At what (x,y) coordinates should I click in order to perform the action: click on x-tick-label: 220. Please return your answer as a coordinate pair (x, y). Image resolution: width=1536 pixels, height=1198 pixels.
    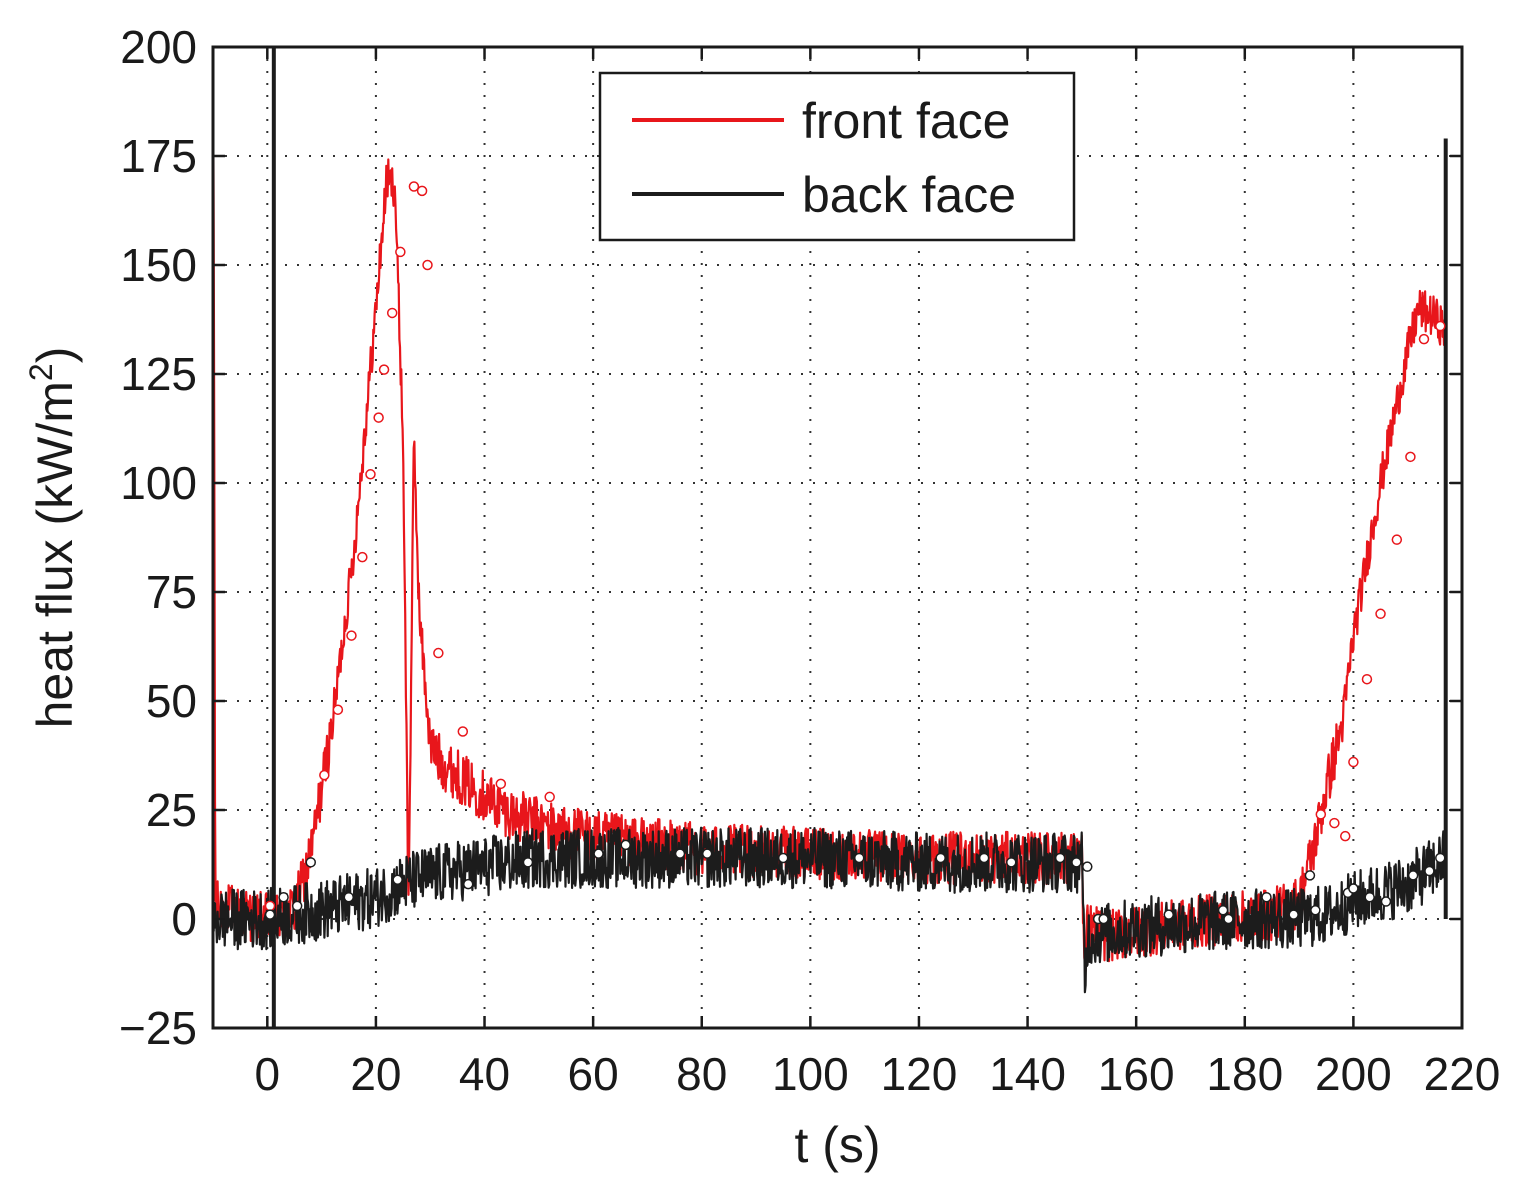
    Looking at the image, I should click on (1462, 1074).